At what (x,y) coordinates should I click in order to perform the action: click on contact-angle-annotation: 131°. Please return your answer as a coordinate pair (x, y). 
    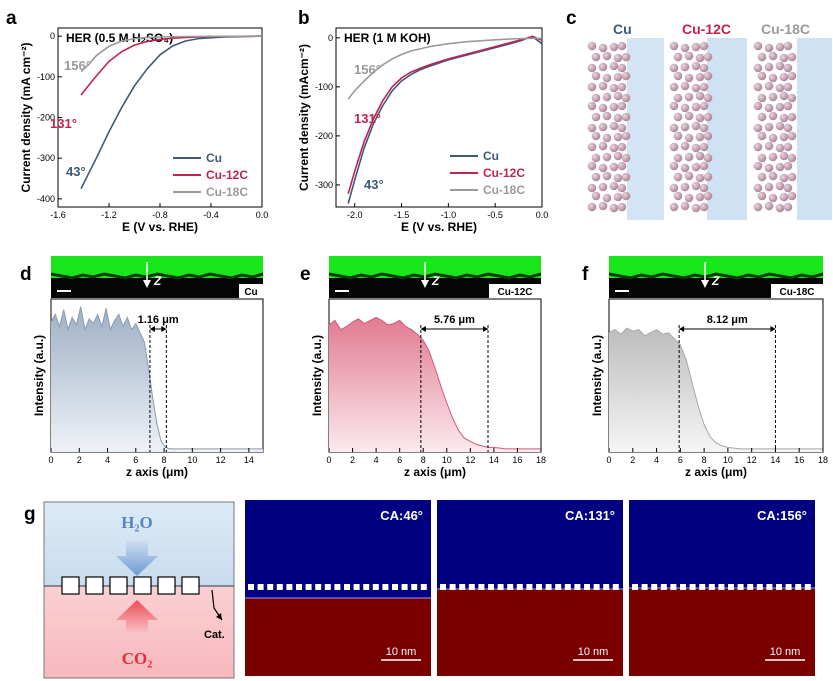
    Looking at the image, I should click on (63, 123).